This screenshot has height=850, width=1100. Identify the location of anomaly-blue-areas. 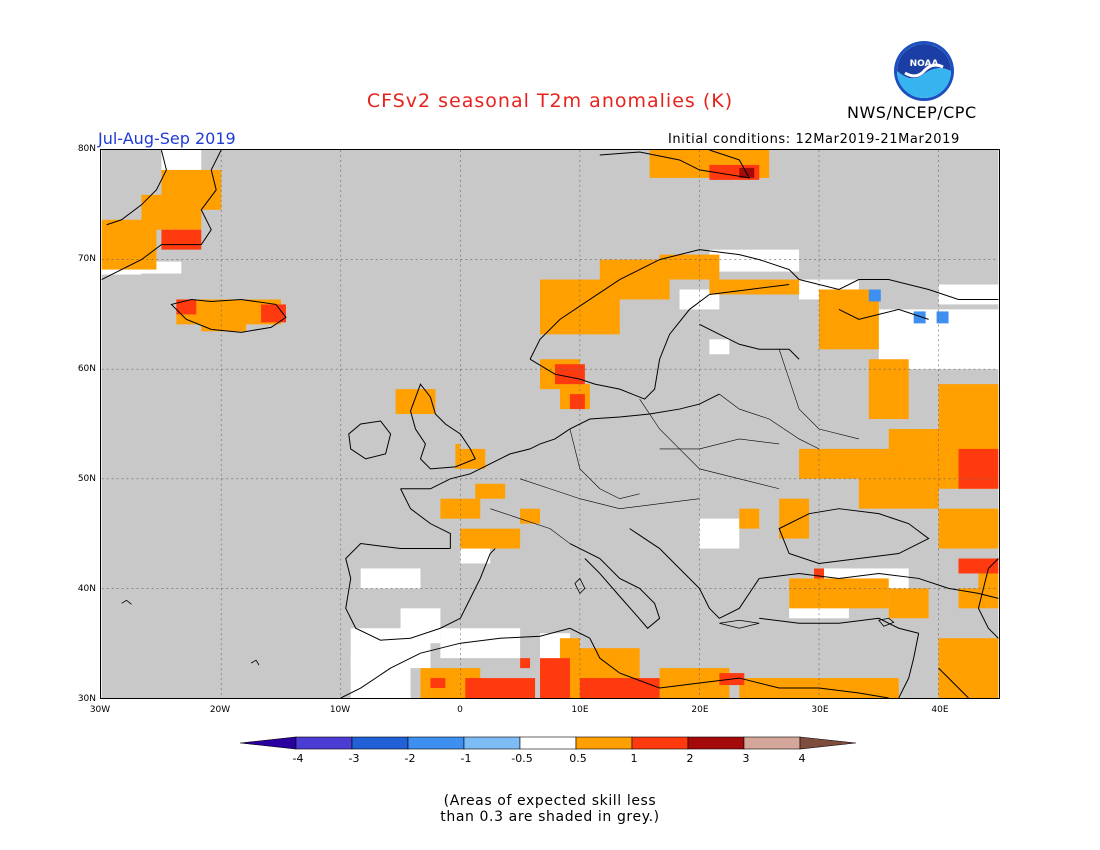
(908, 306).